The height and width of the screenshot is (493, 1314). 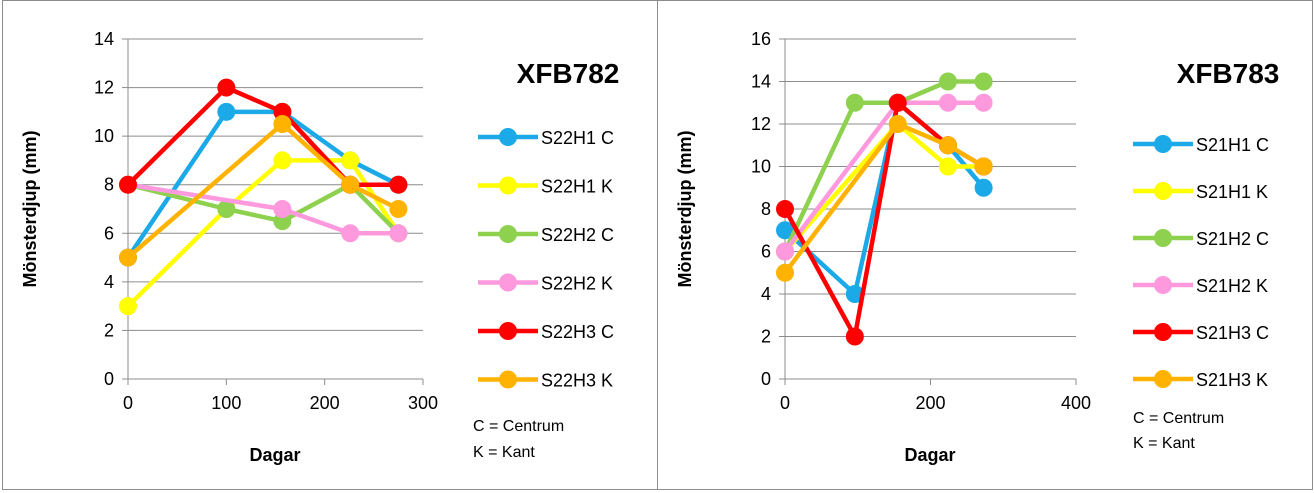 What do you see at coordinates (1232, 145) in the screenshot?
I see `legend-label: S21H1 C` at bounding box center [1232, 145].